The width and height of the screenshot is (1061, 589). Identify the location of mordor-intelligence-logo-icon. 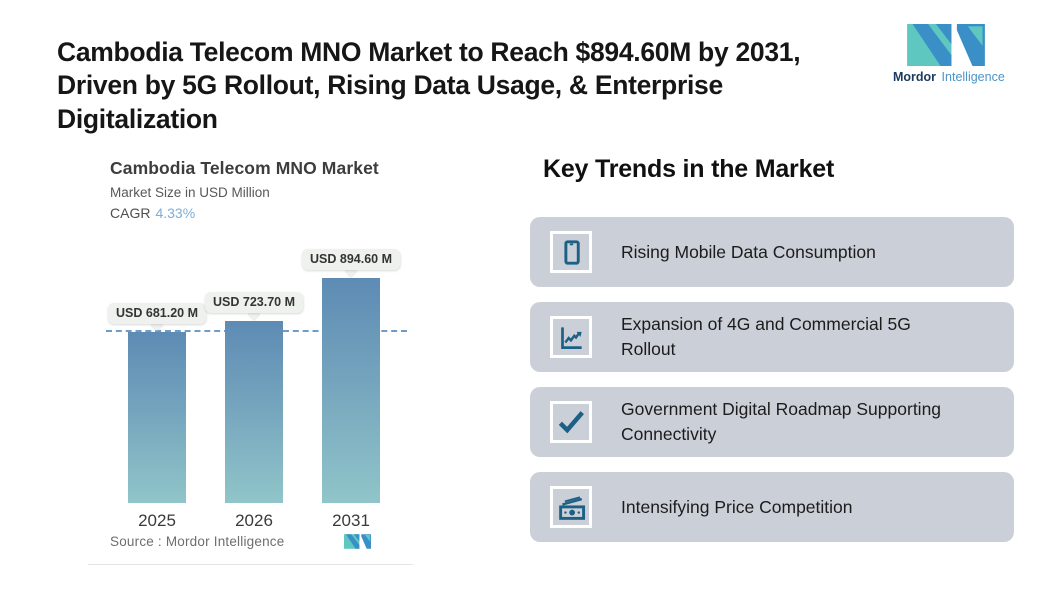
(946, 45).